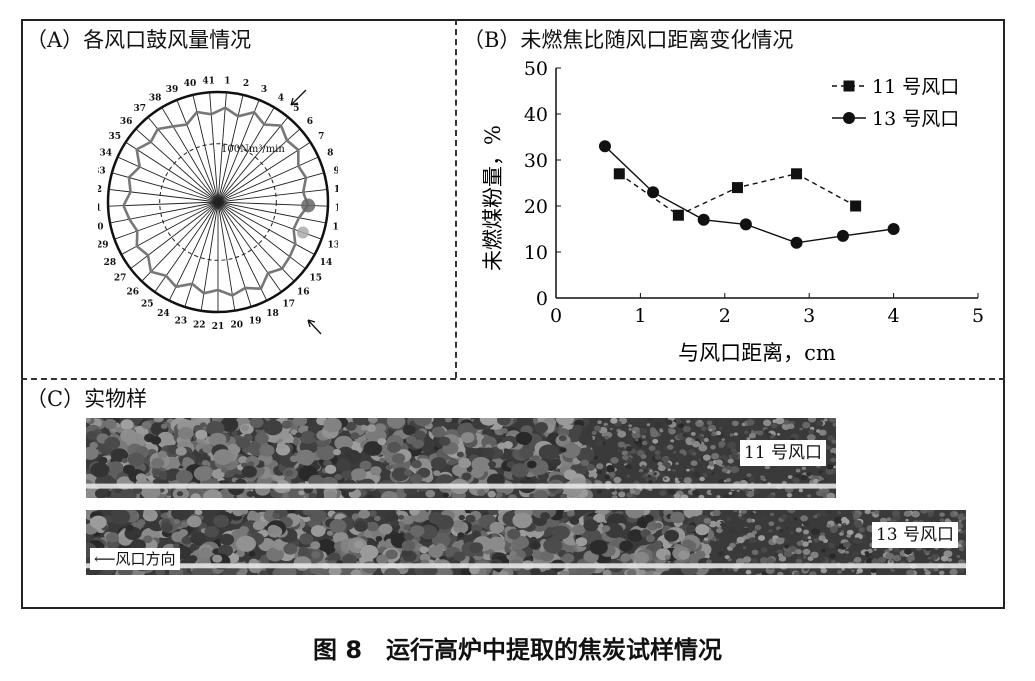 The width and height of the screenshot is (1035, 681). What do you see at coordinates (253, 149) in the screenshot?
I see `scale-label: 100Nm³/min` at bounding box center [253, 149].